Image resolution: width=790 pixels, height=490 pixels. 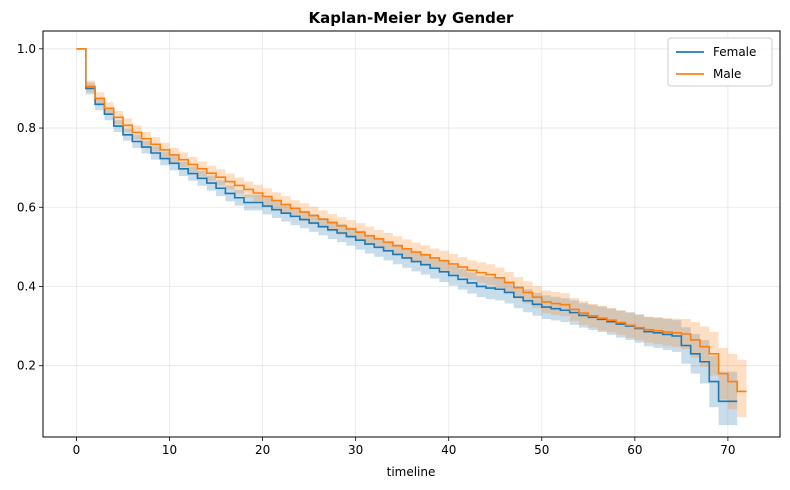 What do you see at coordinates (77, 450) in the screenshot?
I see `x-tick-label: 0` at bounding box center [77, 450].